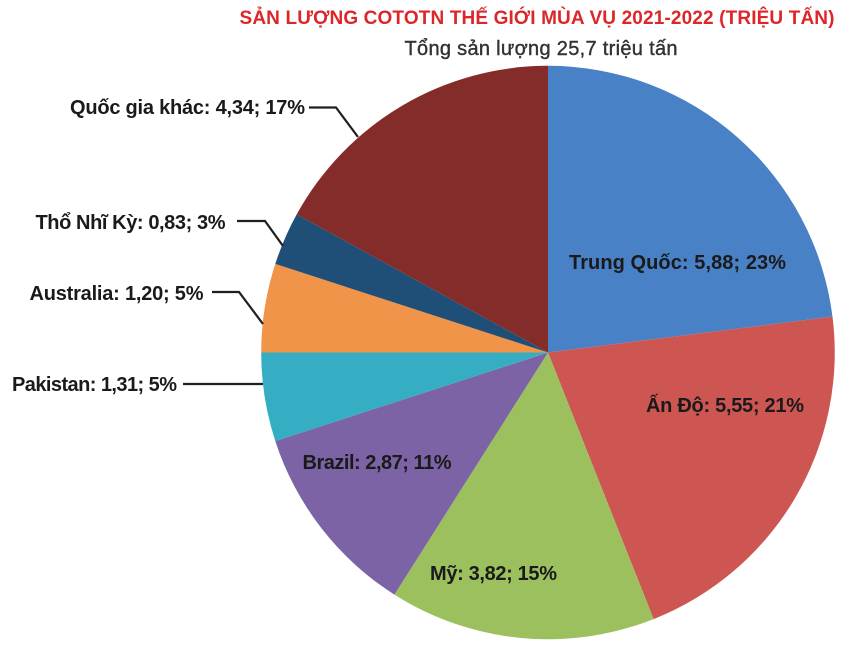 This screenshot has height=650, width=854. Describe the element at coordinates (94, 385) in the screenshot. I see `svg-text: Pakistan: 1,31; 5%` at that location.